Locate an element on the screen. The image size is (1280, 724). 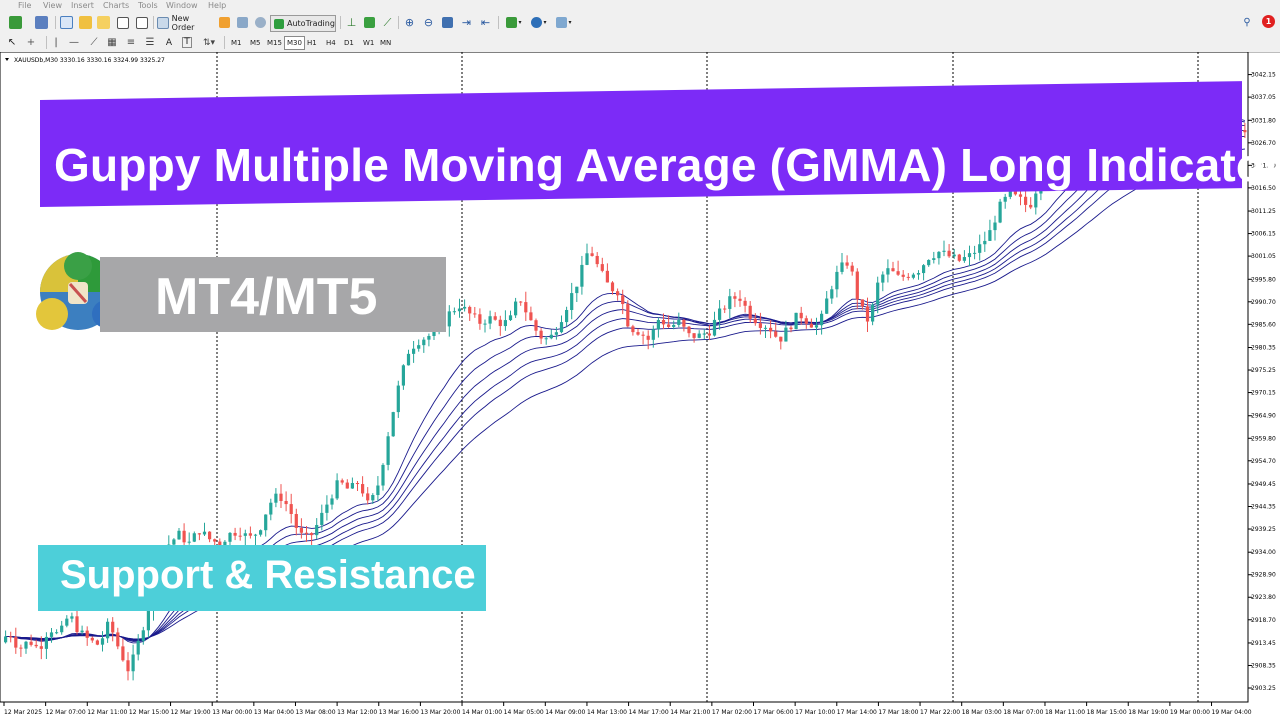
x-tick-label: 17 Mar 06:00 is located at coordinates (774, 712).